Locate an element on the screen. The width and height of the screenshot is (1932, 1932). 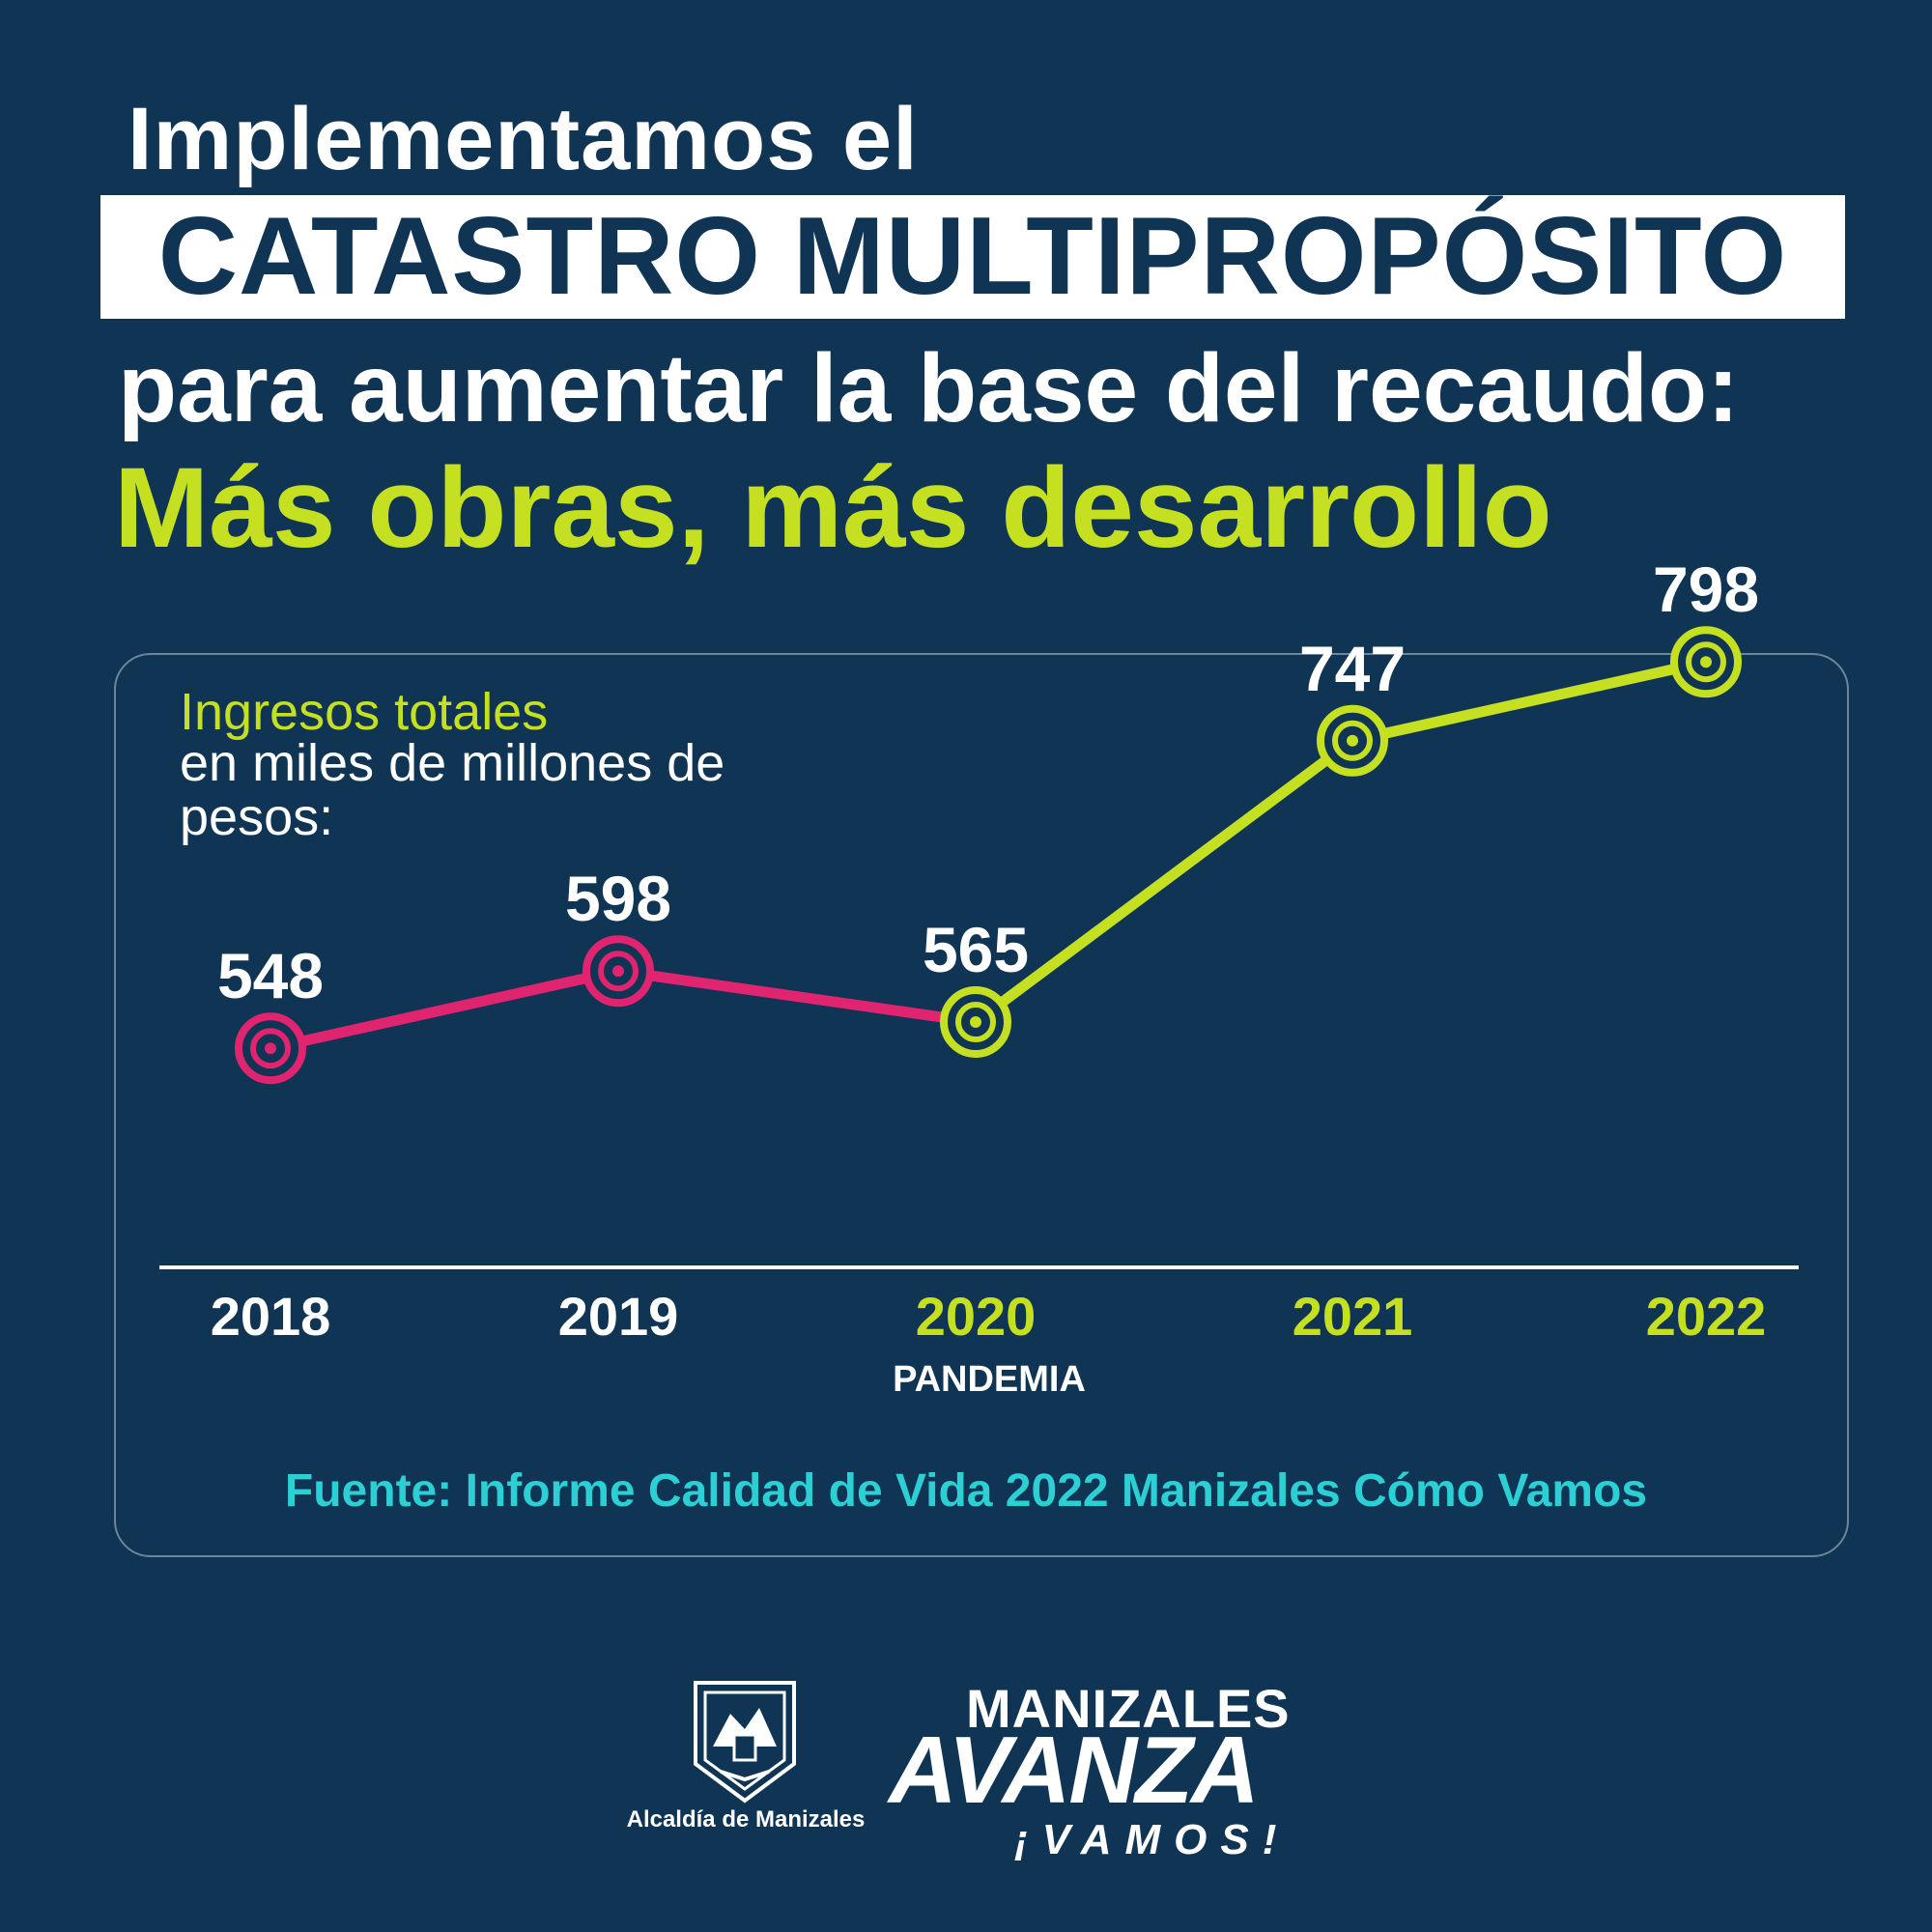
x-tick-2019: 2019 is located at coordinates (618, 1316).